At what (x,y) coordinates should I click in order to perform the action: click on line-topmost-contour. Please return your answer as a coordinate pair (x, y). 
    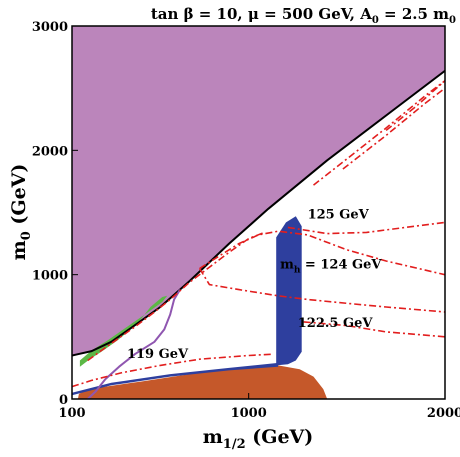
    Looking at the image, I should click on (415, 106).